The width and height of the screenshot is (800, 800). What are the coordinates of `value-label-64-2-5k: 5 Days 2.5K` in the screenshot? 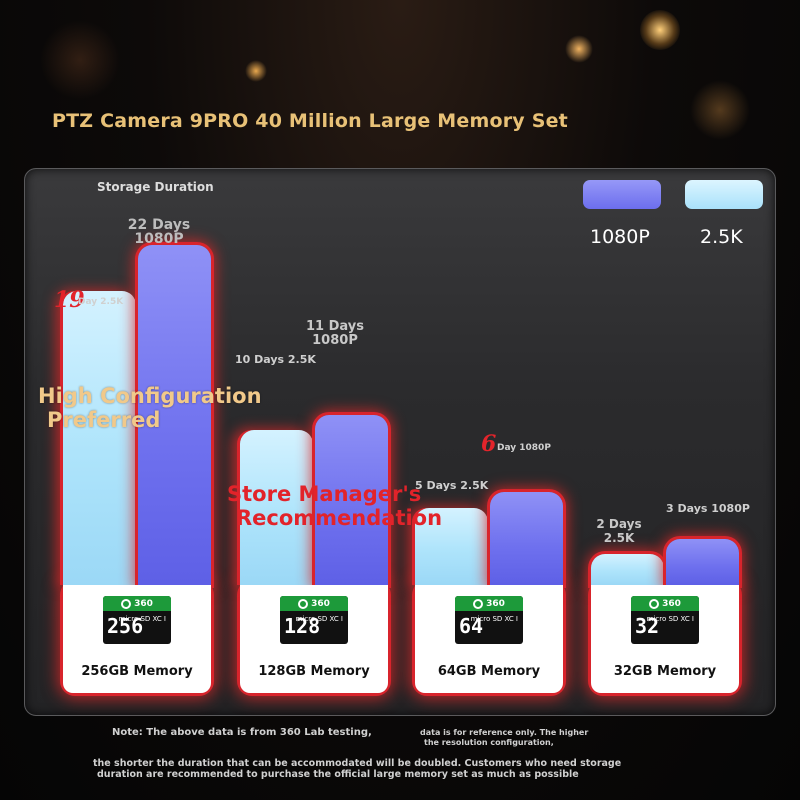 It's located at (452, 485).